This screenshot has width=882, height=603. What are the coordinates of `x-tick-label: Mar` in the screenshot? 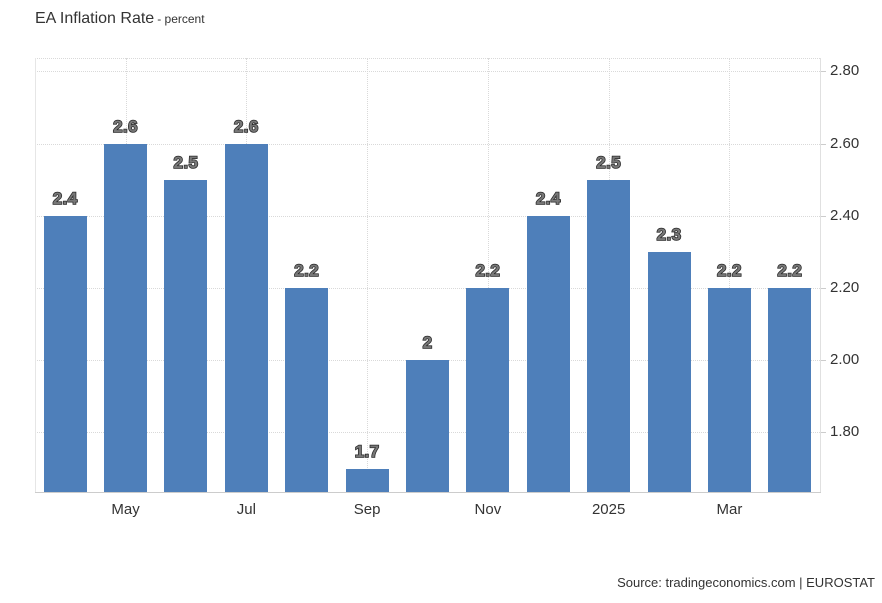 It's located at (729, 509).